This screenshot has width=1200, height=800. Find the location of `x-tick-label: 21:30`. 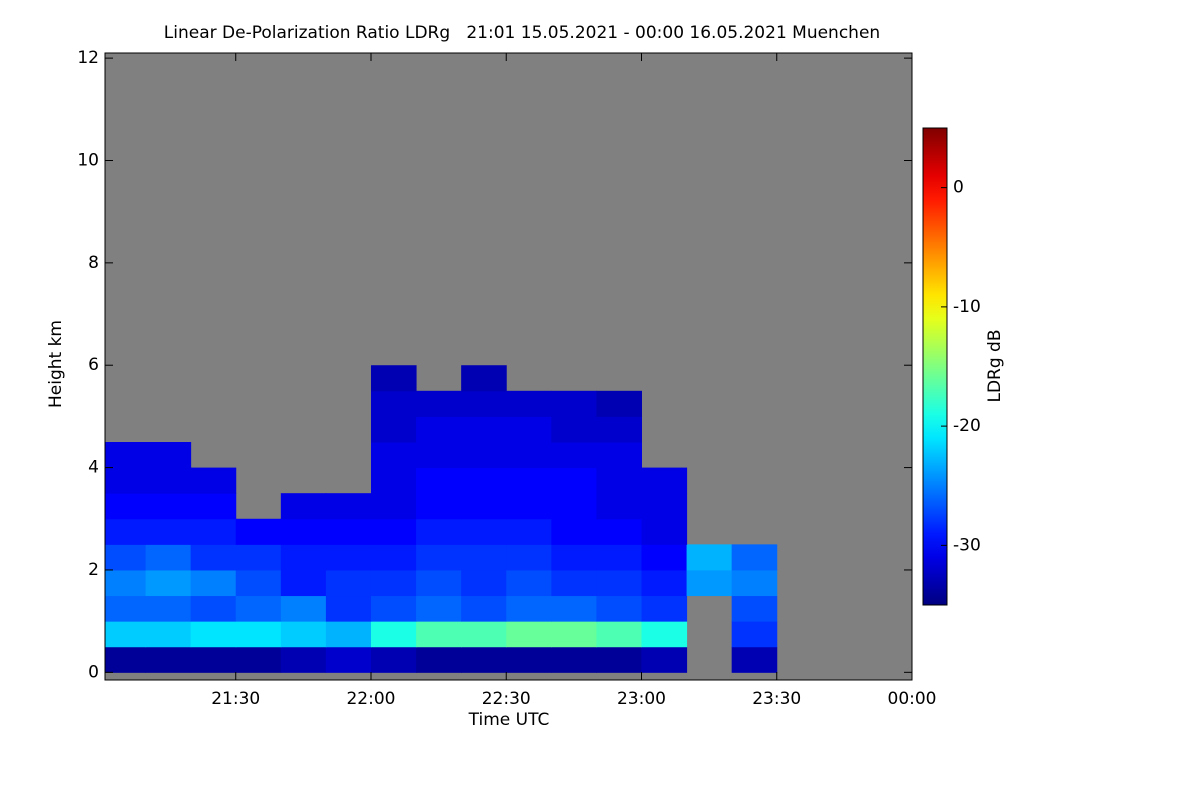

x-tick-label: 21:30 is located at coordinates (235, 699).